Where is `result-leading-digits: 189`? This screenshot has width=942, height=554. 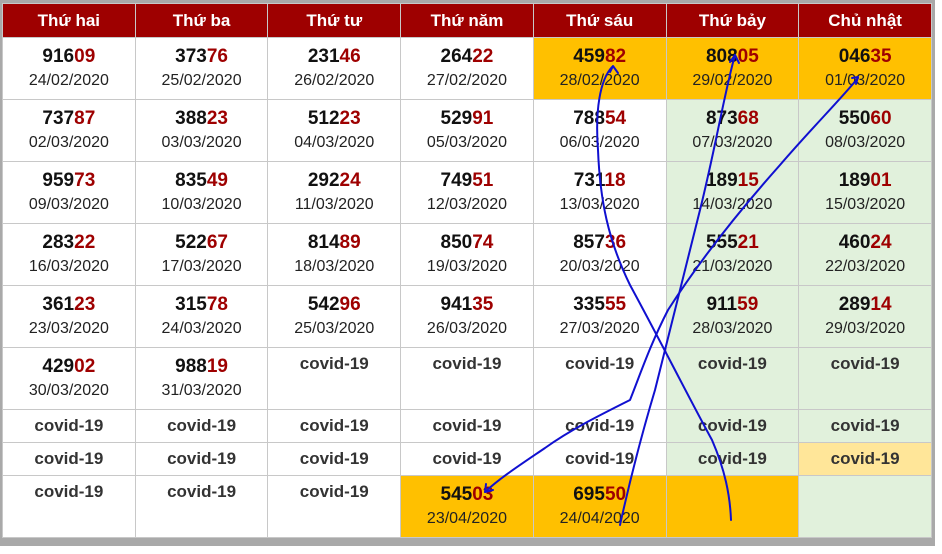
result-leading-digits: 189 is located at coordinates (854, 180).